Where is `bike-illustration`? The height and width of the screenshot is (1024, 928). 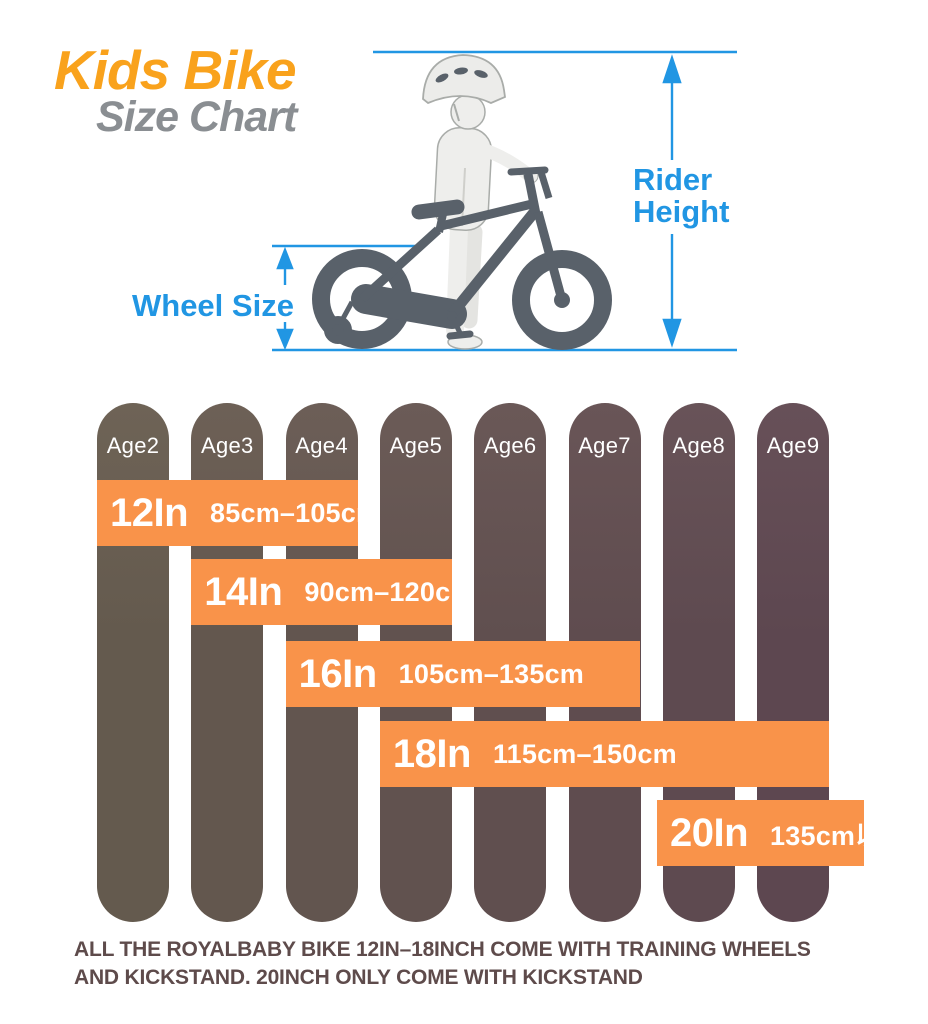
bike-illustration is located at coordinates (462, 258).